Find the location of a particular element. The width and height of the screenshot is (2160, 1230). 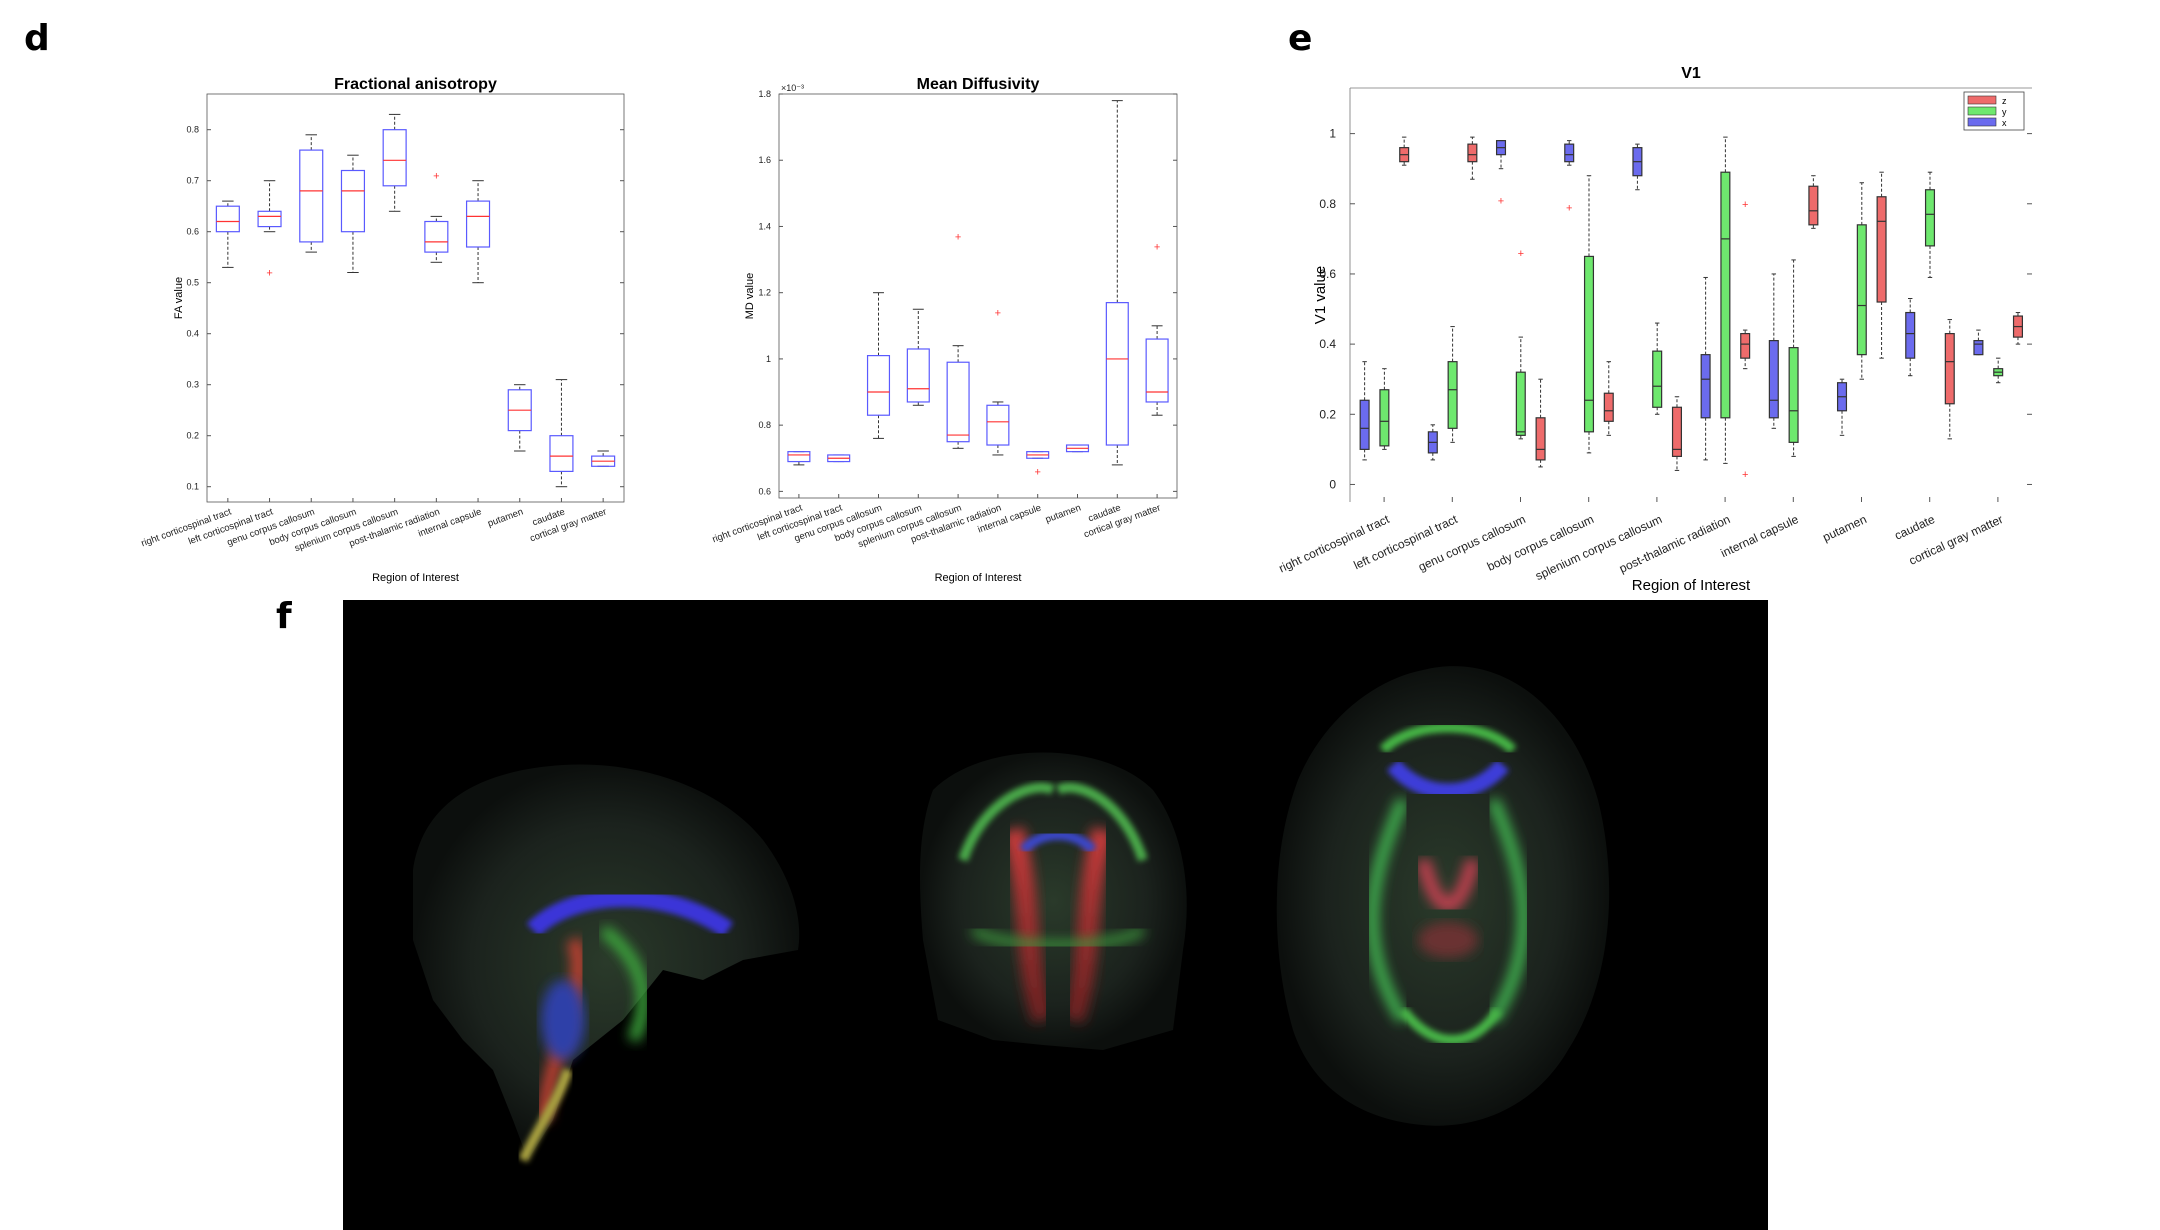

box-v1-1-z is located at coordinates (1472, 153).